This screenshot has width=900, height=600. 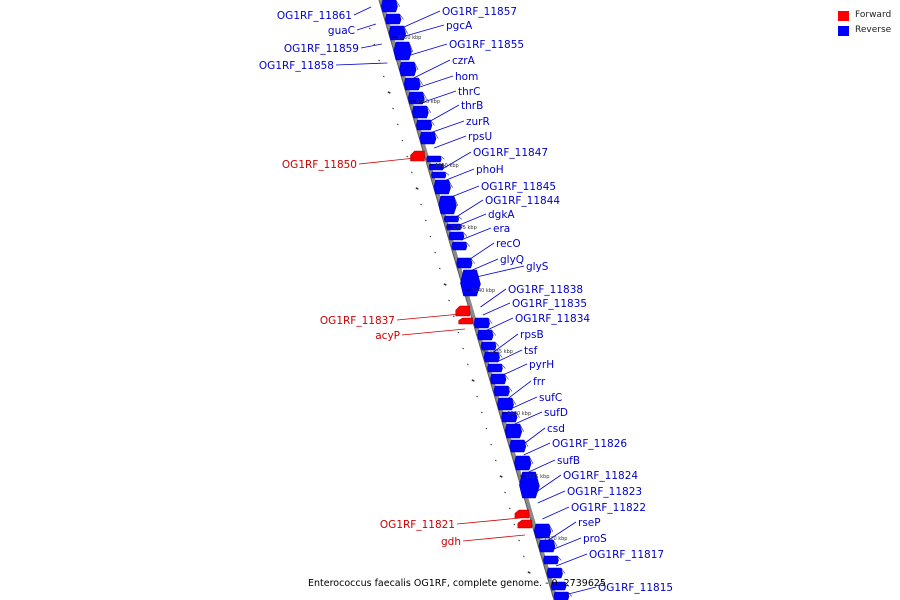 I want to click on gene-label: OG1RF_11835, so click(x=534, y=307).